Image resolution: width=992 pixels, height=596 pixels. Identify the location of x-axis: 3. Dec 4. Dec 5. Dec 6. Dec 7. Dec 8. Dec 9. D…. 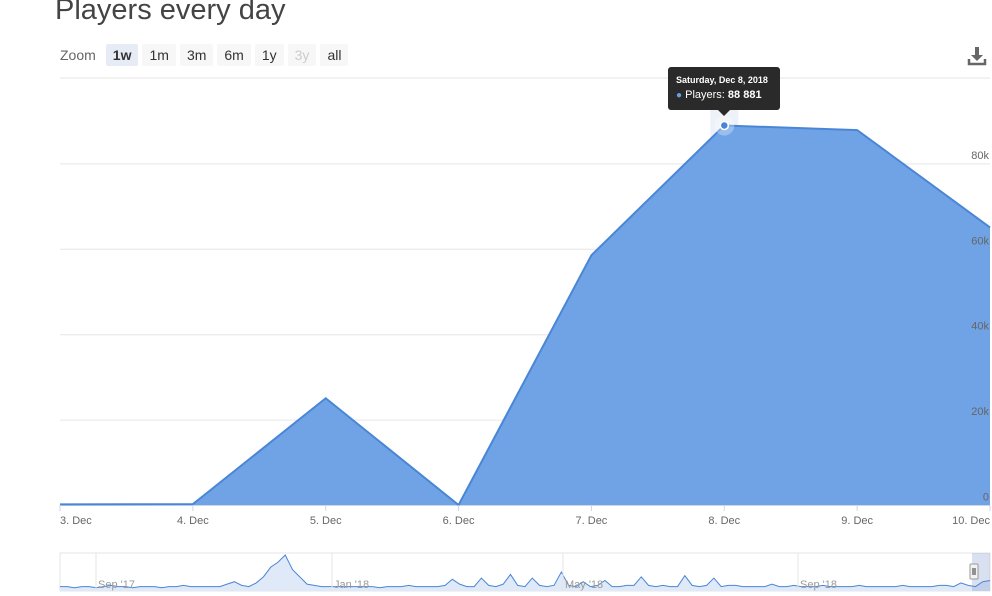
(525, 516).